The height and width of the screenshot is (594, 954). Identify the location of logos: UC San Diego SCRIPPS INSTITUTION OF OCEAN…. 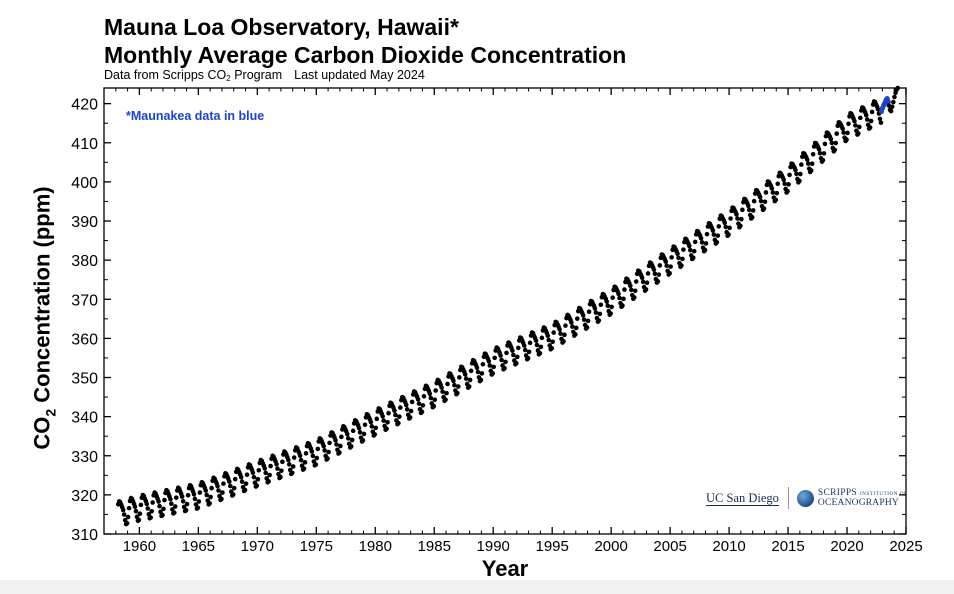
(806, 498).